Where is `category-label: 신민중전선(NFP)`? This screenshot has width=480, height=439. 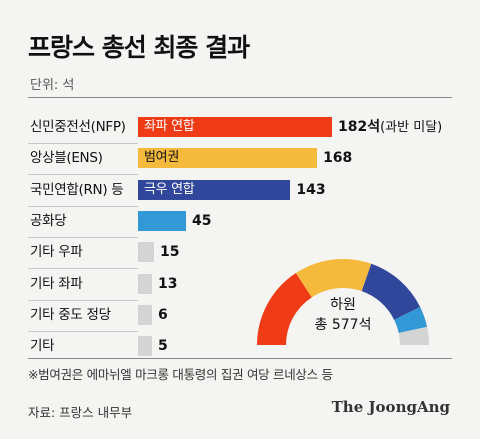 category-label: 신민중전선(NFP) is located at coordinates (78, 127).